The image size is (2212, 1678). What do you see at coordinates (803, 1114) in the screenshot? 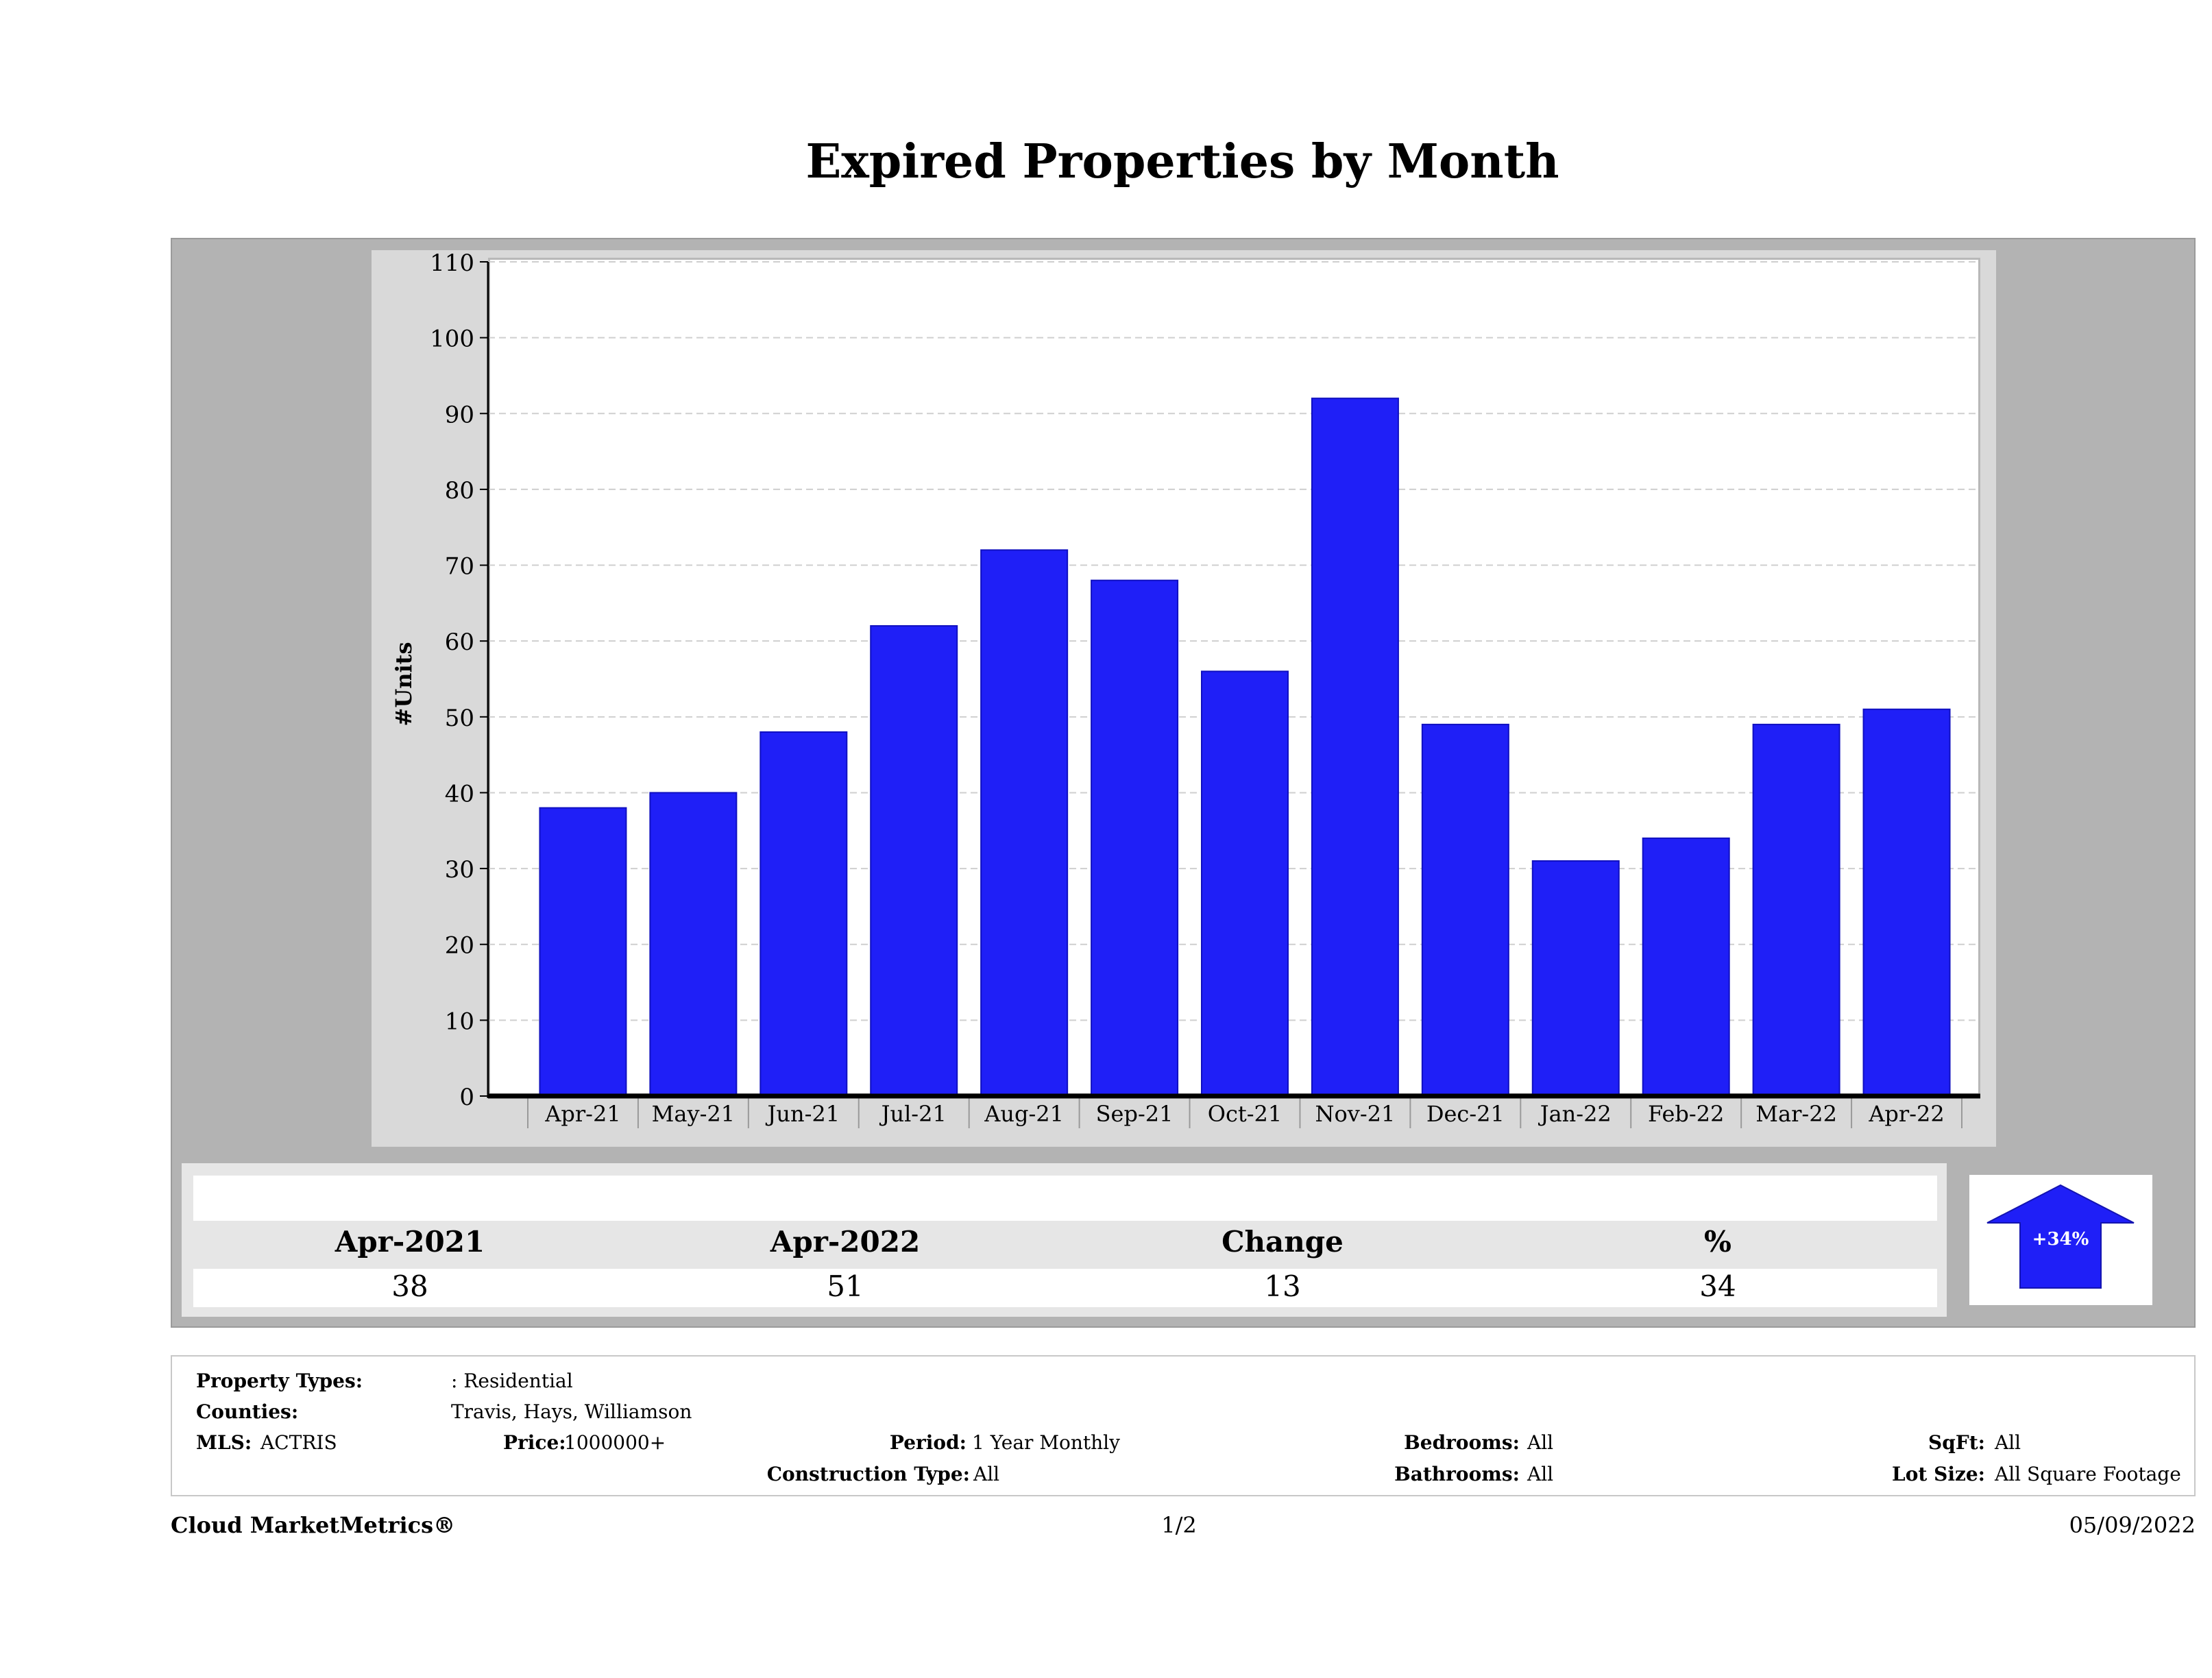
I see `x-tick-label: Jun-21` at bounding box center [803, 1114].